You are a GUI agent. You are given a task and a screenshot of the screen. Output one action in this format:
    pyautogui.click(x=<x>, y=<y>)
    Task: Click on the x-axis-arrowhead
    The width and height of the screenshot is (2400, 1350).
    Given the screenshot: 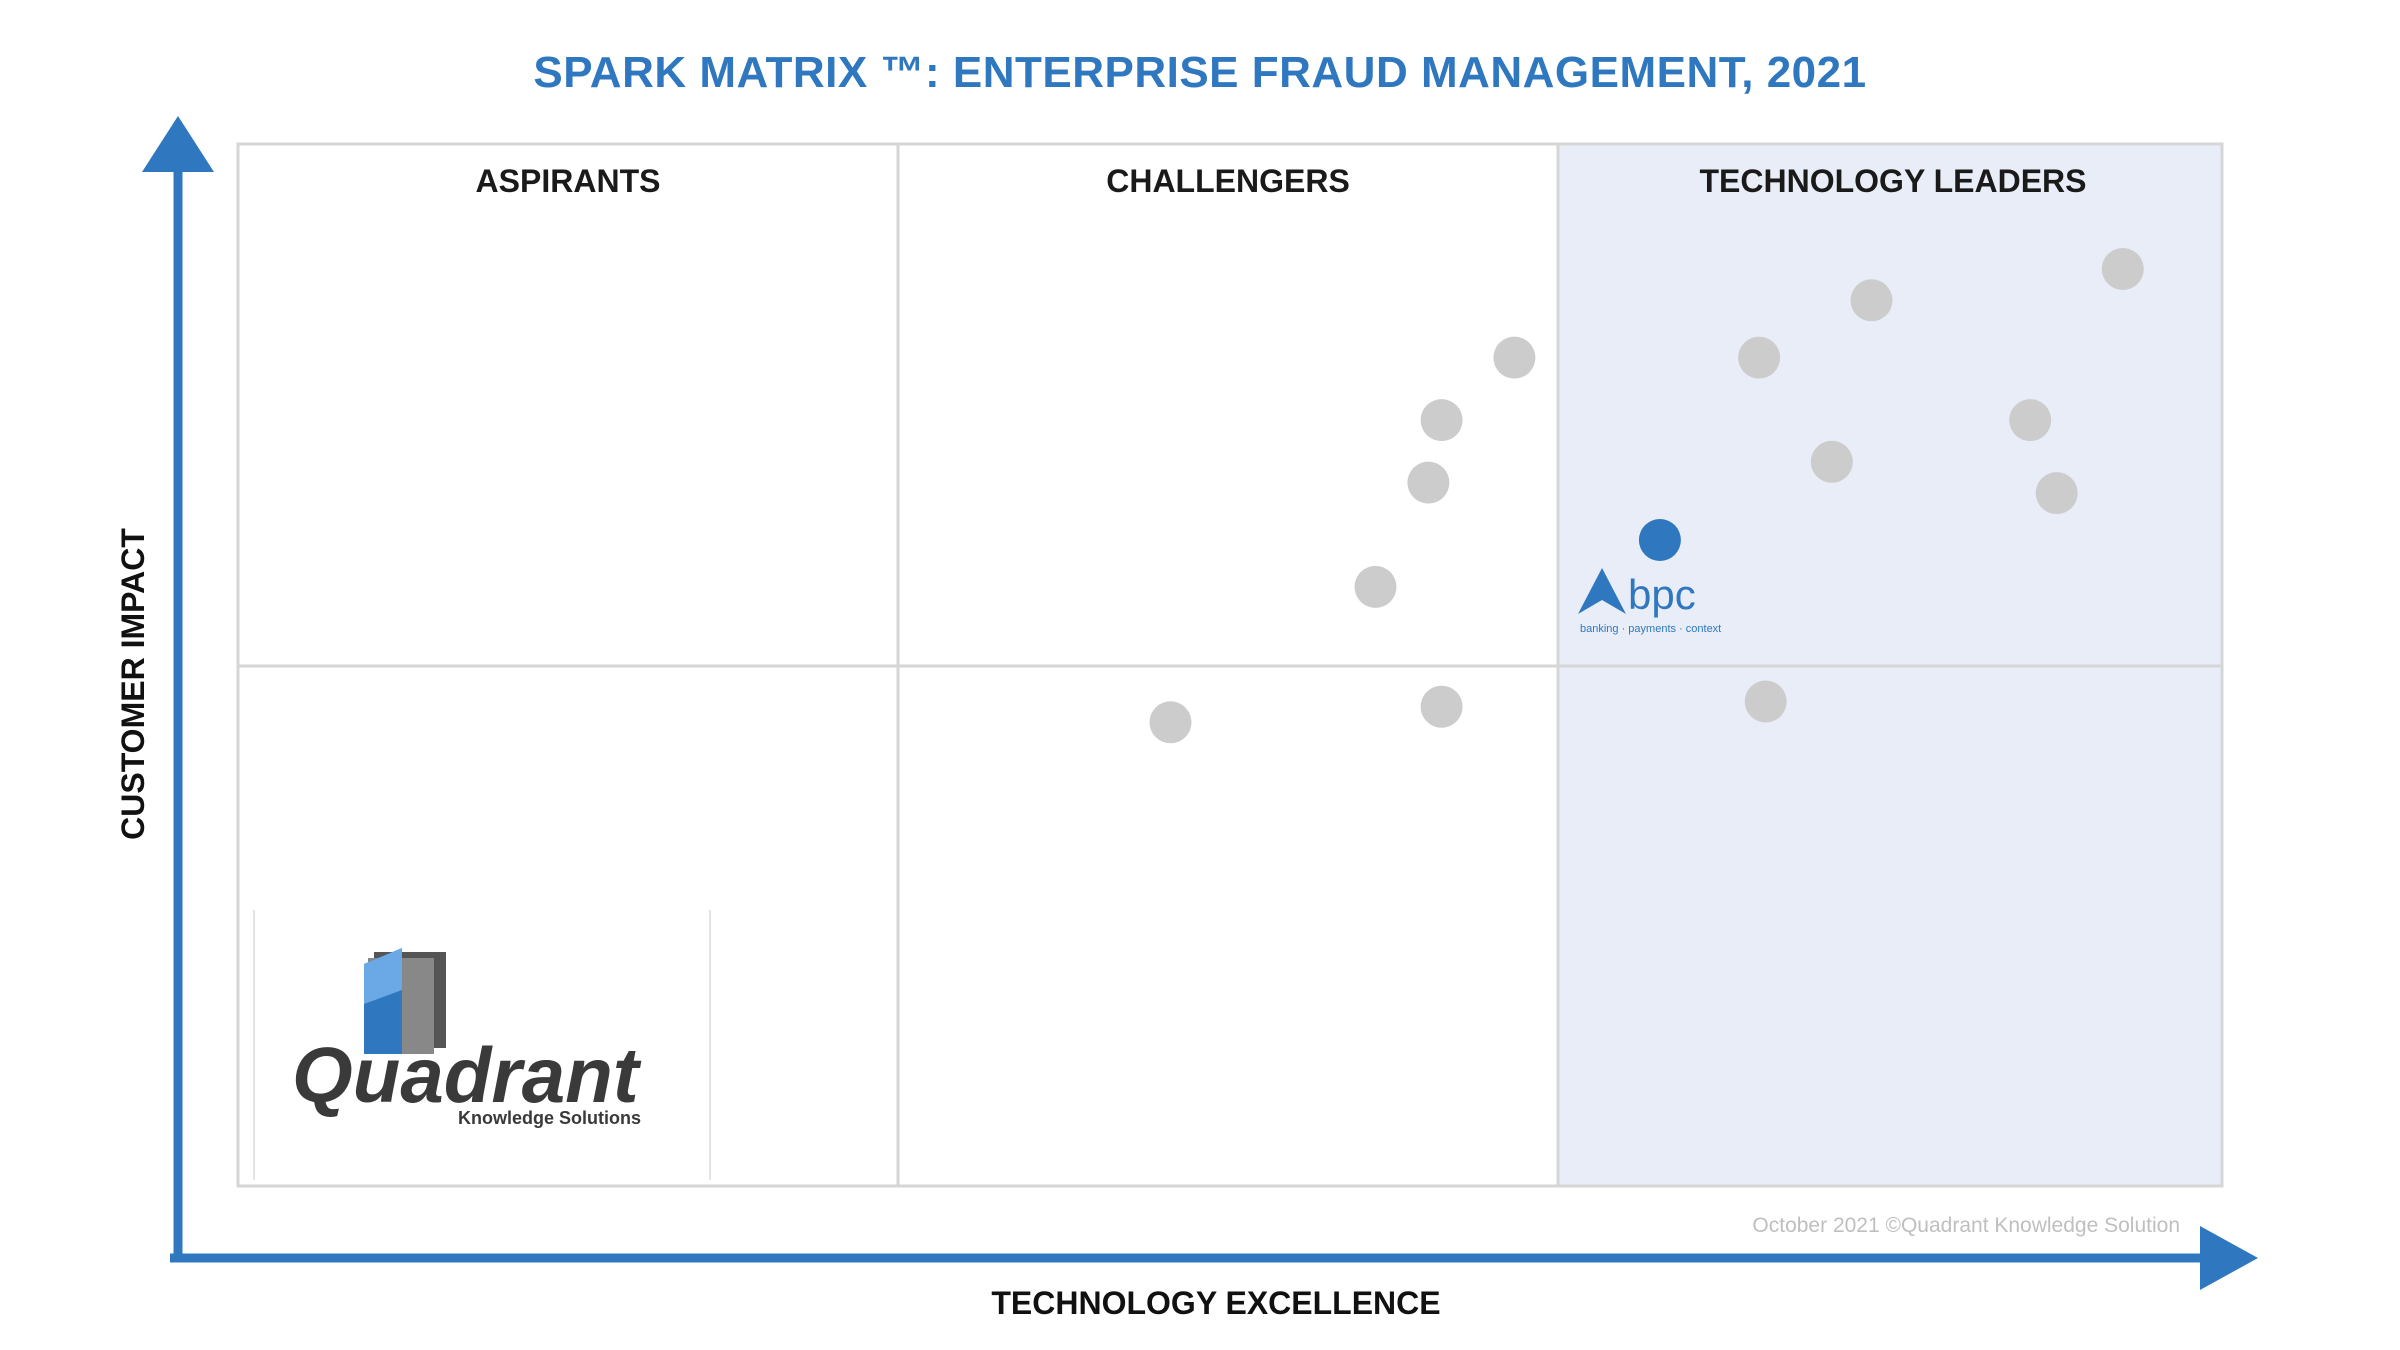 What is the action you would take?
    pyautogui.click(x=2229, y=1258)
    